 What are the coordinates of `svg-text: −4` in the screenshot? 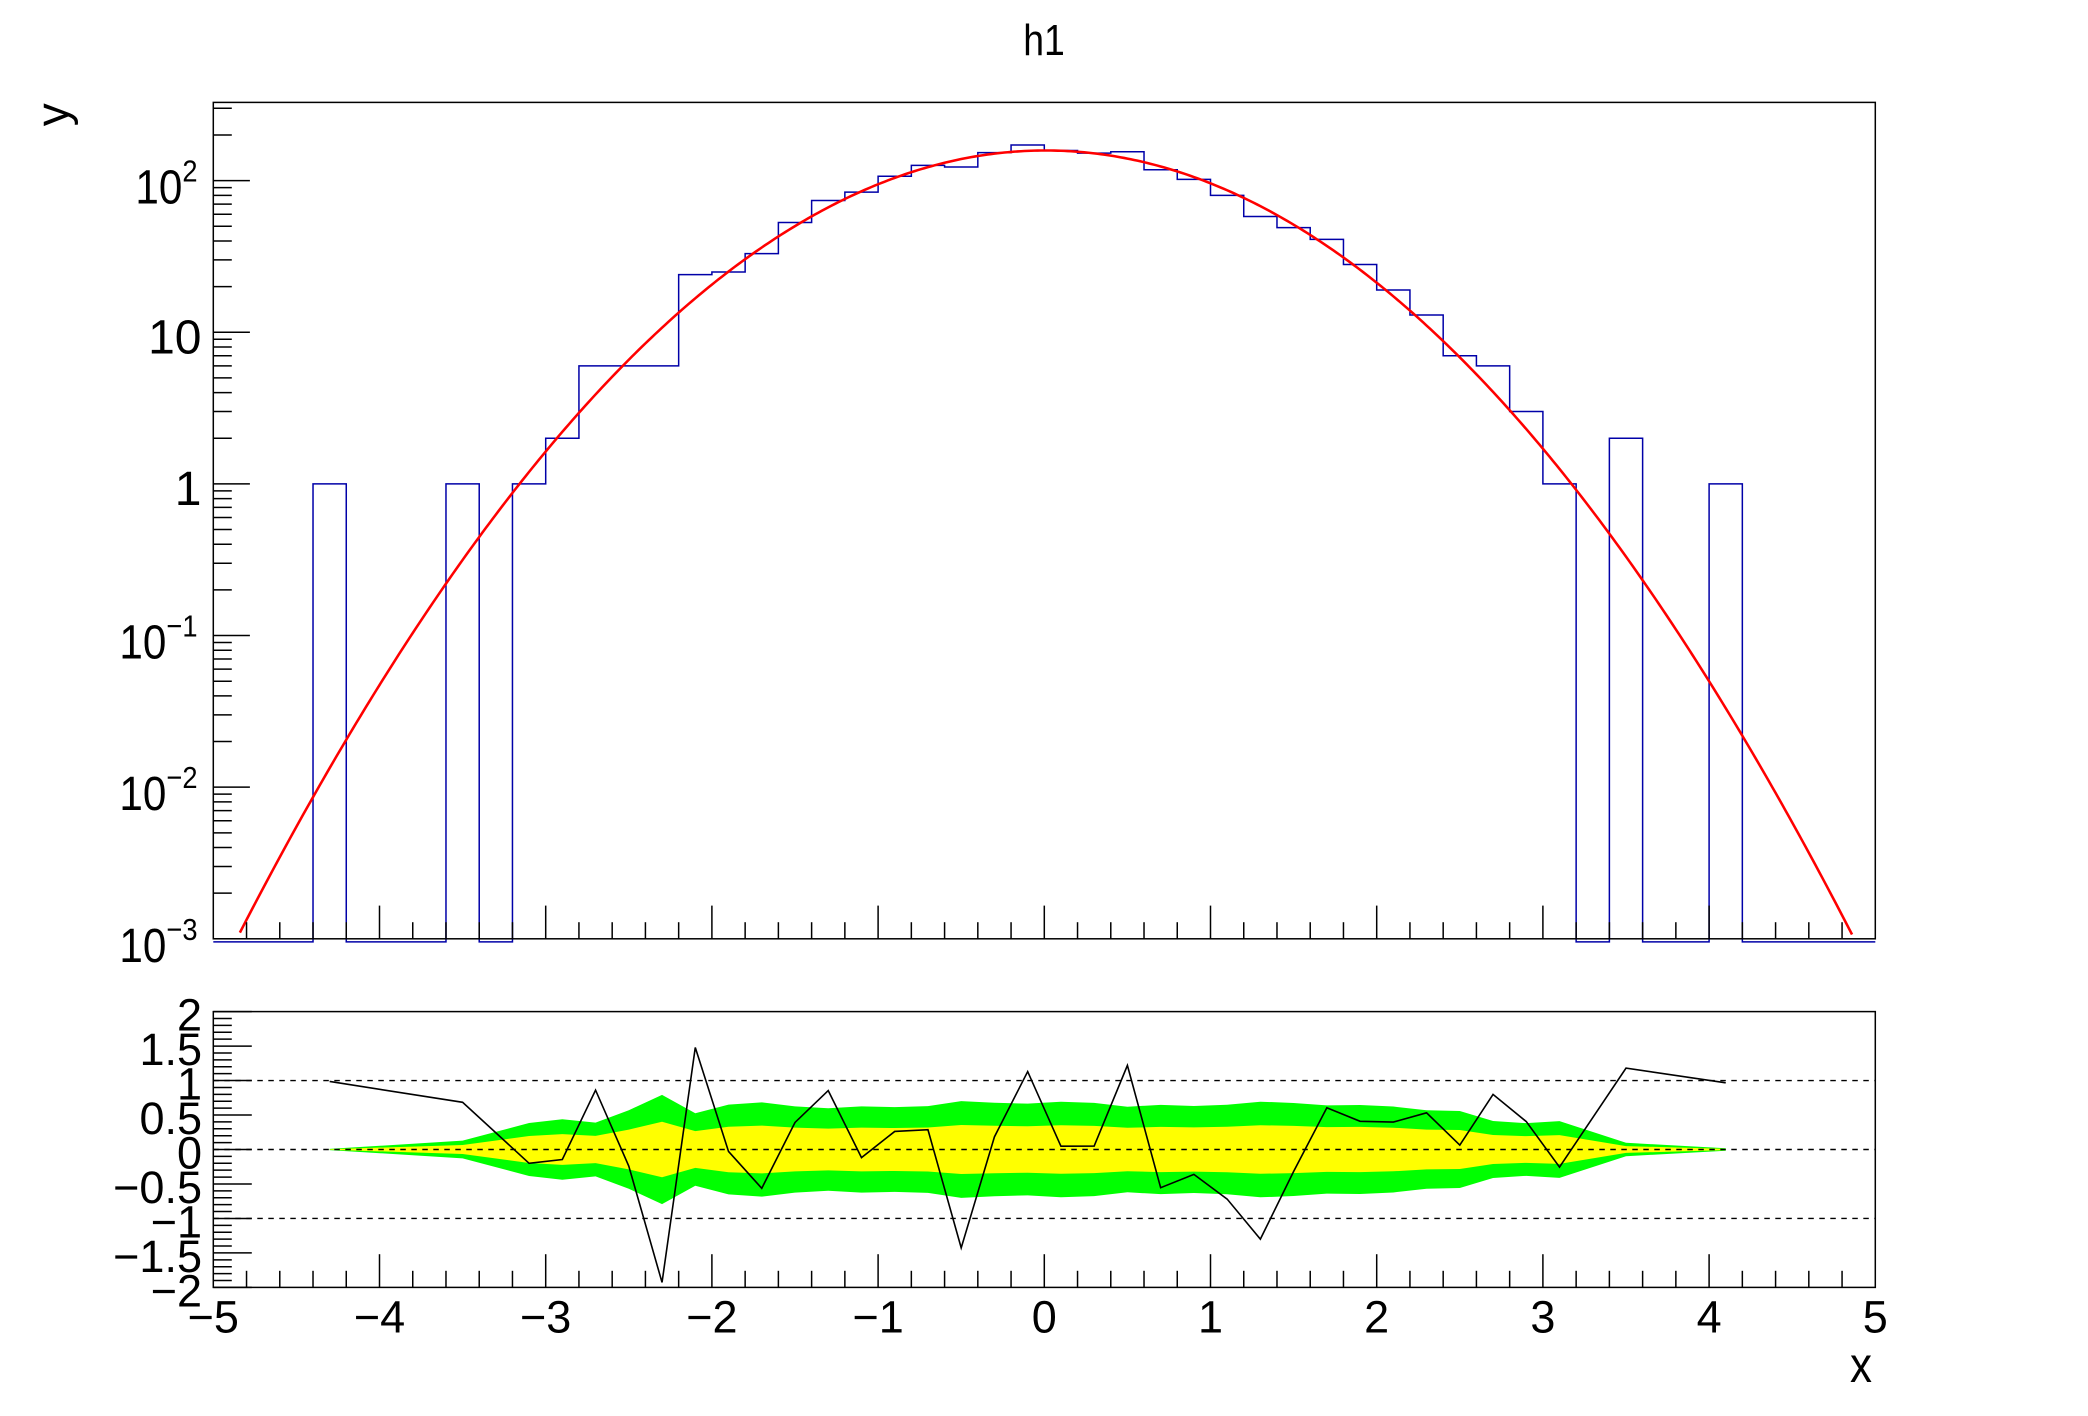 It's located at (379, 1317).